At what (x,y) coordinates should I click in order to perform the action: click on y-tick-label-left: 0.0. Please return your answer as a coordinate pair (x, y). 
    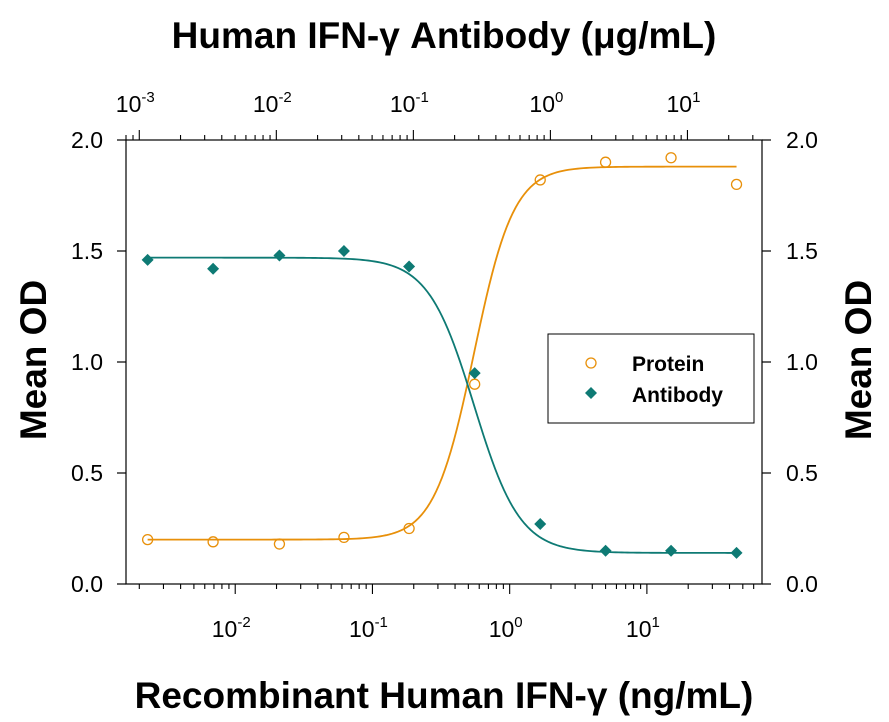
    Looking at the image, I should click on (87, 584).